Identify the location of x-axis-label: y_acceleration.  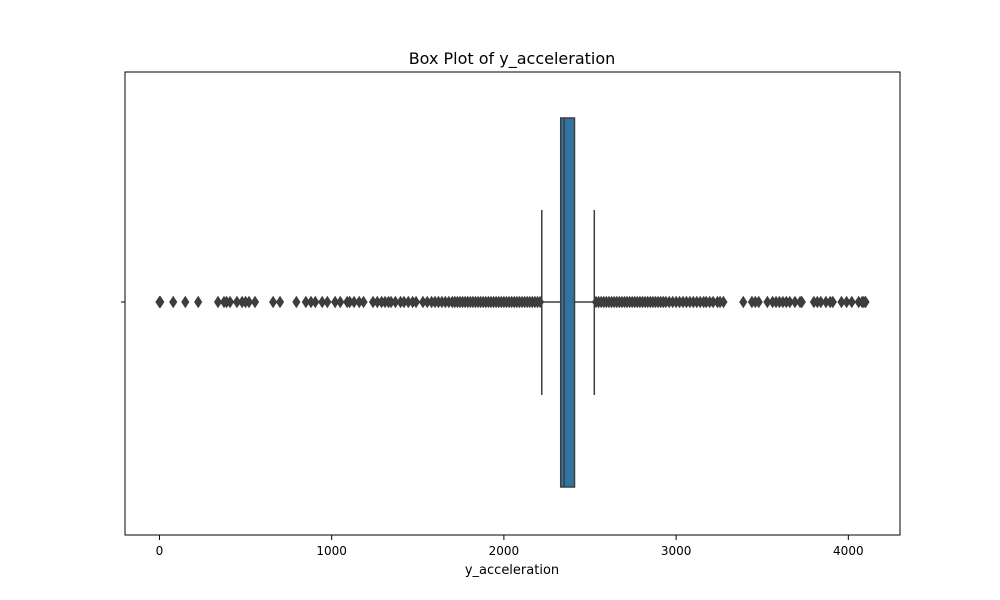
(512, 570).